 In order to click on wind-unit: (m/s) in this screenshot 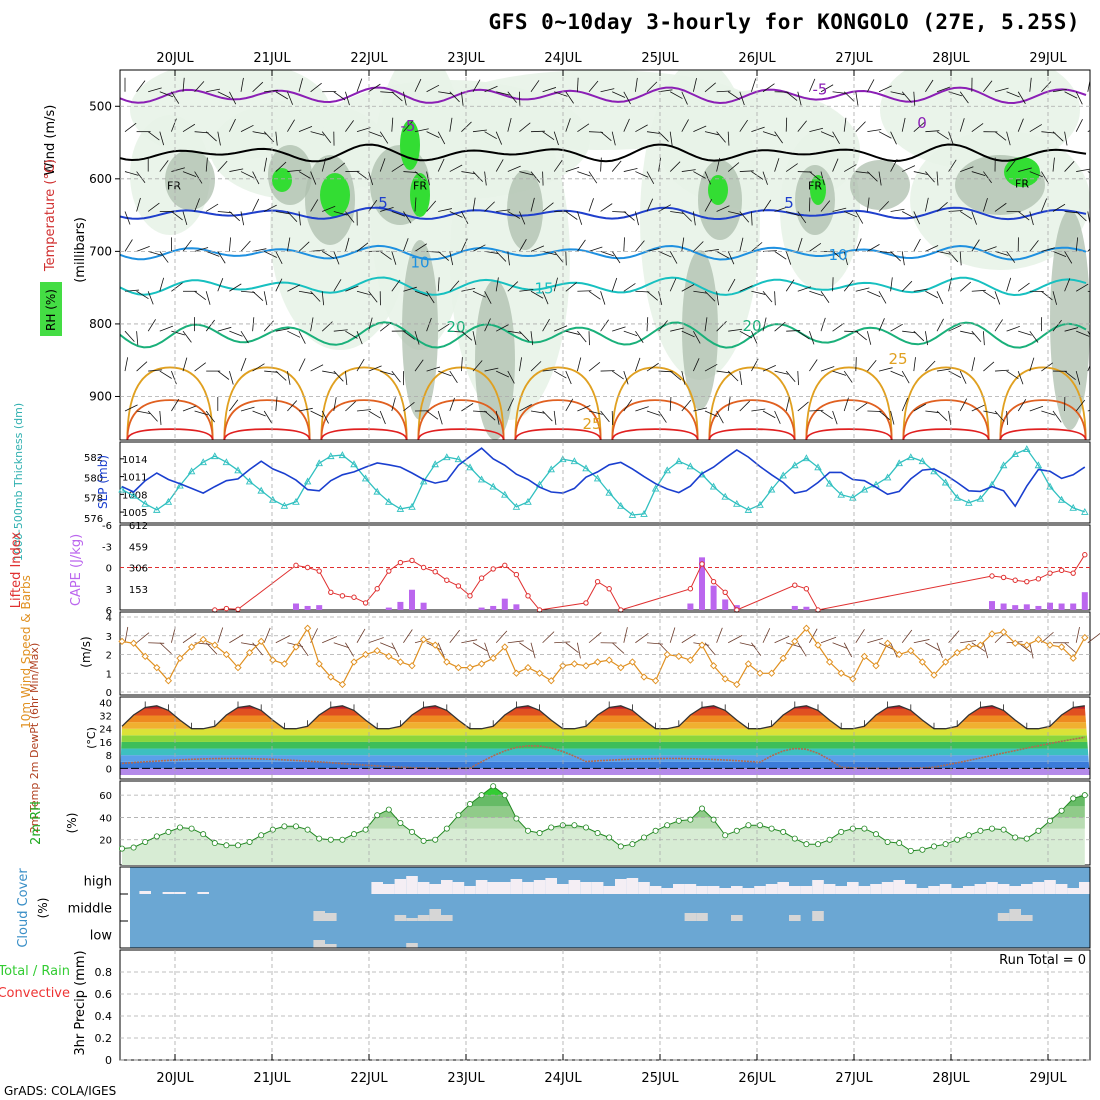, I will do `click(86, 651)`.